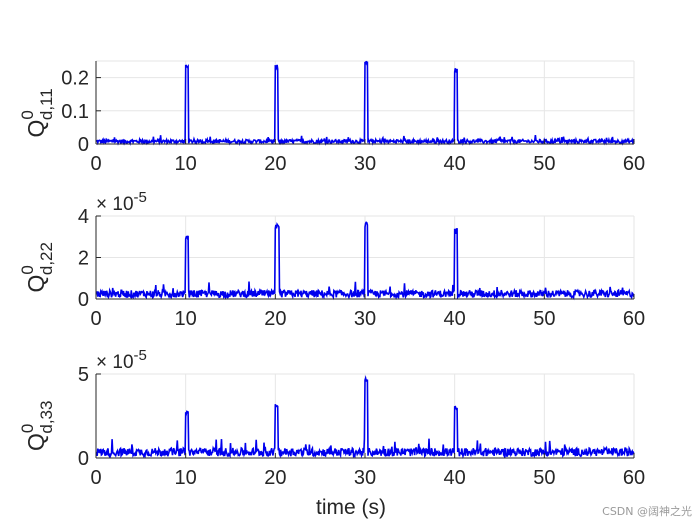 The image size is (700, 525). What do you see at coordinates (351, 507) in the screenshot?
I see `x-axis-label: time (s)` at bounding box center [351, 507].